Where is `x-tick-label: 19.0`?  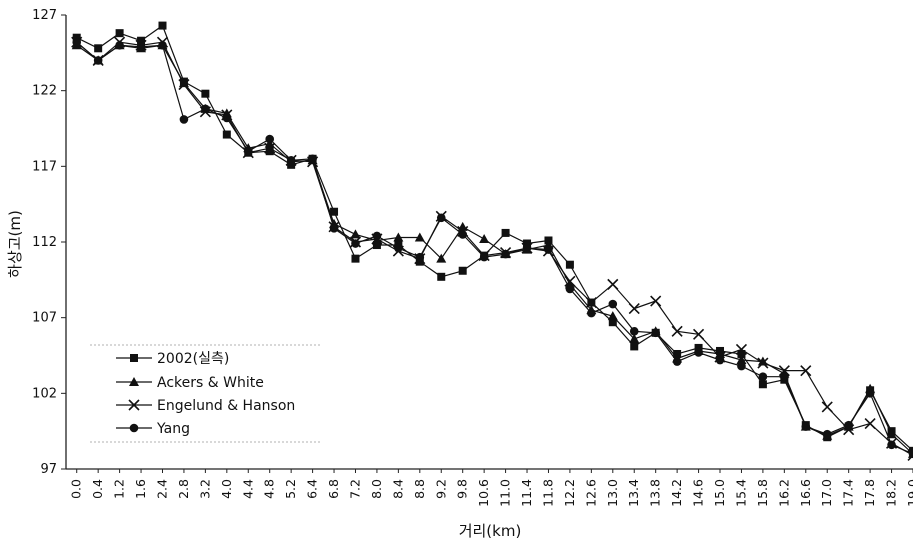 x-tick-label: 19.0 is located at coordinates (909, 493).